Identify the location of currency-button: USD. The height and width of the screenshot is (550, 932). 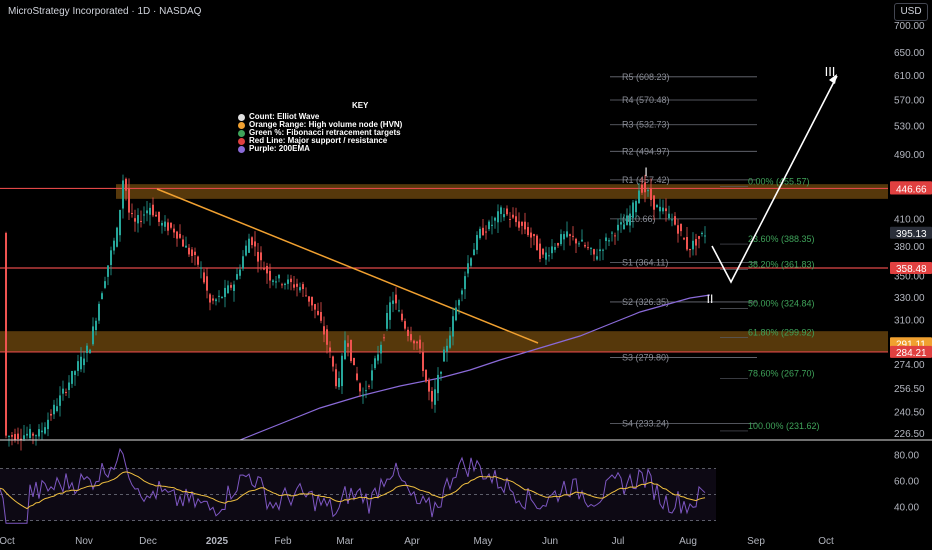
(911, 12).